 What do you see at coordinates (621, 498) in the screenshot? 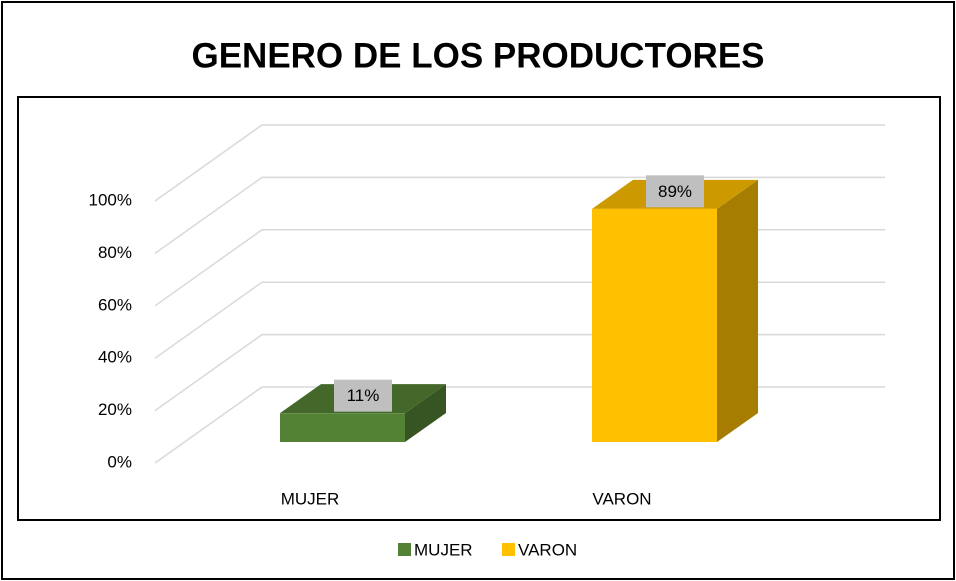
I see `x-tick-label: VARON` at bounding box center [621, 498].